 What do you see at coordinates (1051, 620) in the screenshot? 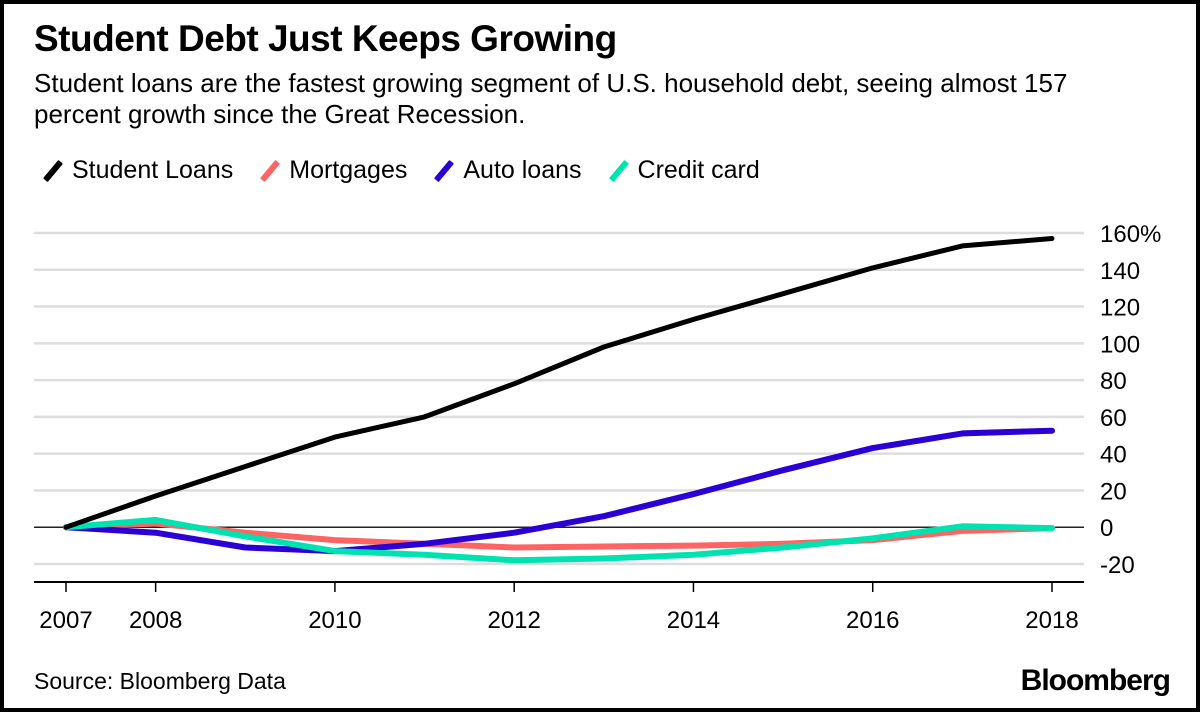
I see `x-tick-label: 2018` at bounding box center [1051, 620].